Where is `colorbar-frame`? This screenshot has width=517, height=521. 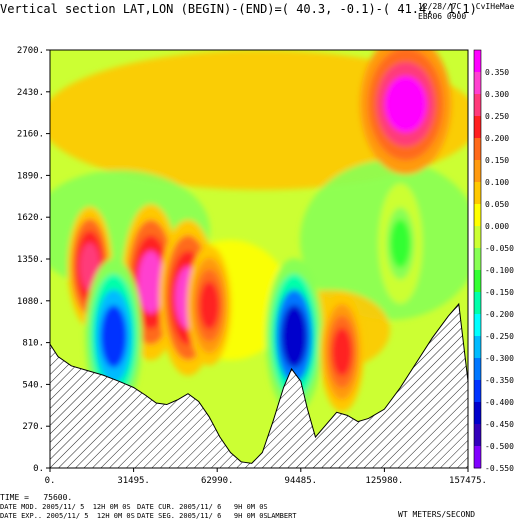
colorbar-frame is located at coordinates (477, 259).